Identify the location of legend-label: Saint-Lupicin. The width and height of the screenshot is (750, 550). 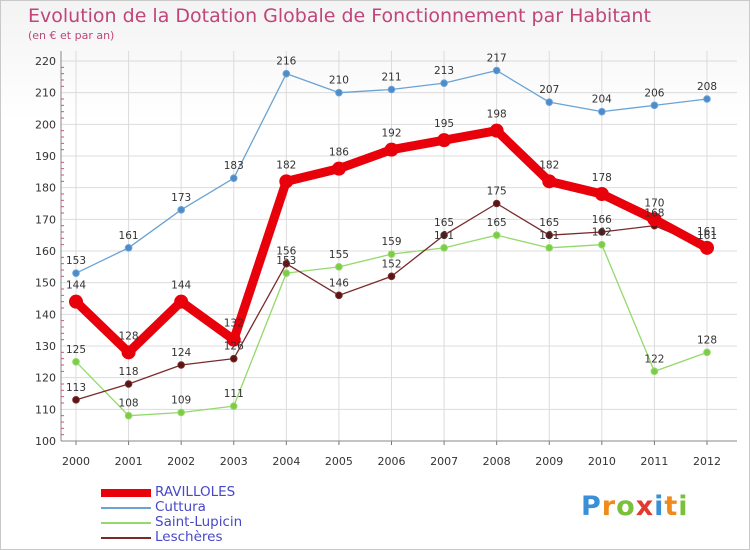
(199, 522).